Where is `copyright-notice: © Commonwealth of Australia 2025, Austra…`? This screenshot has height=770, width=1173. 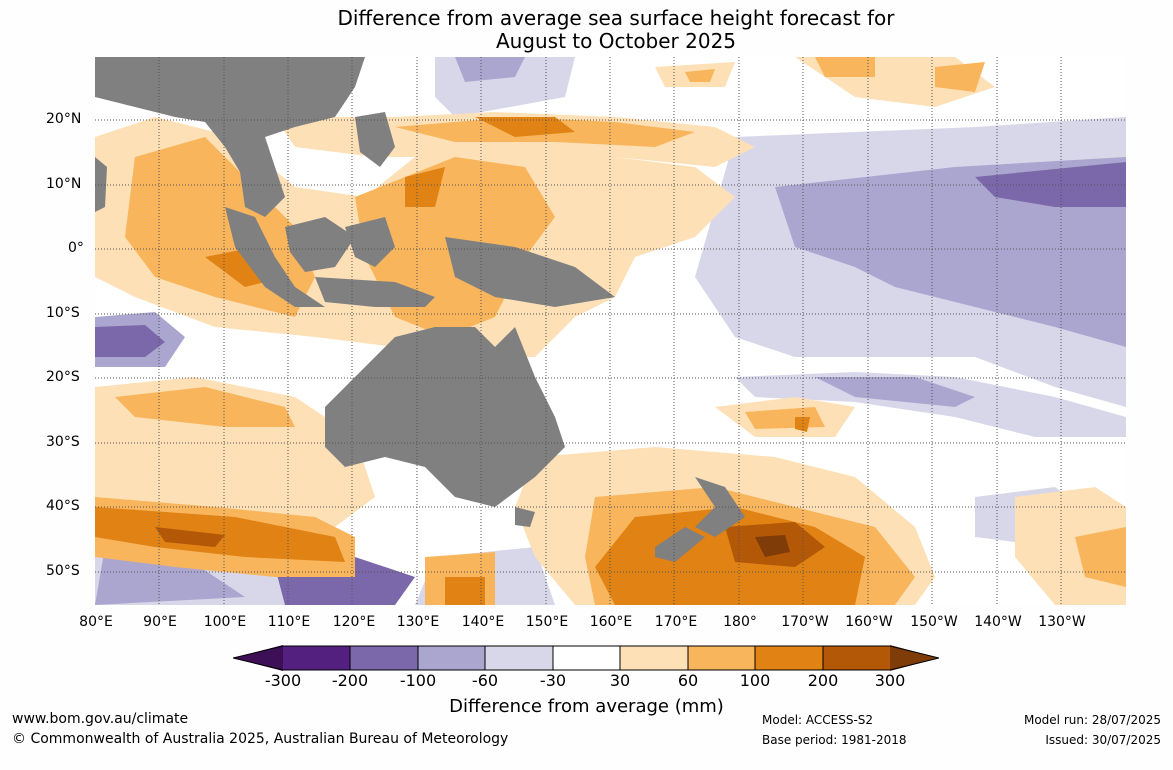
copyright-notice: © Commonwealth of Australia 2025, Austra… is located at coordinates (260, 739).